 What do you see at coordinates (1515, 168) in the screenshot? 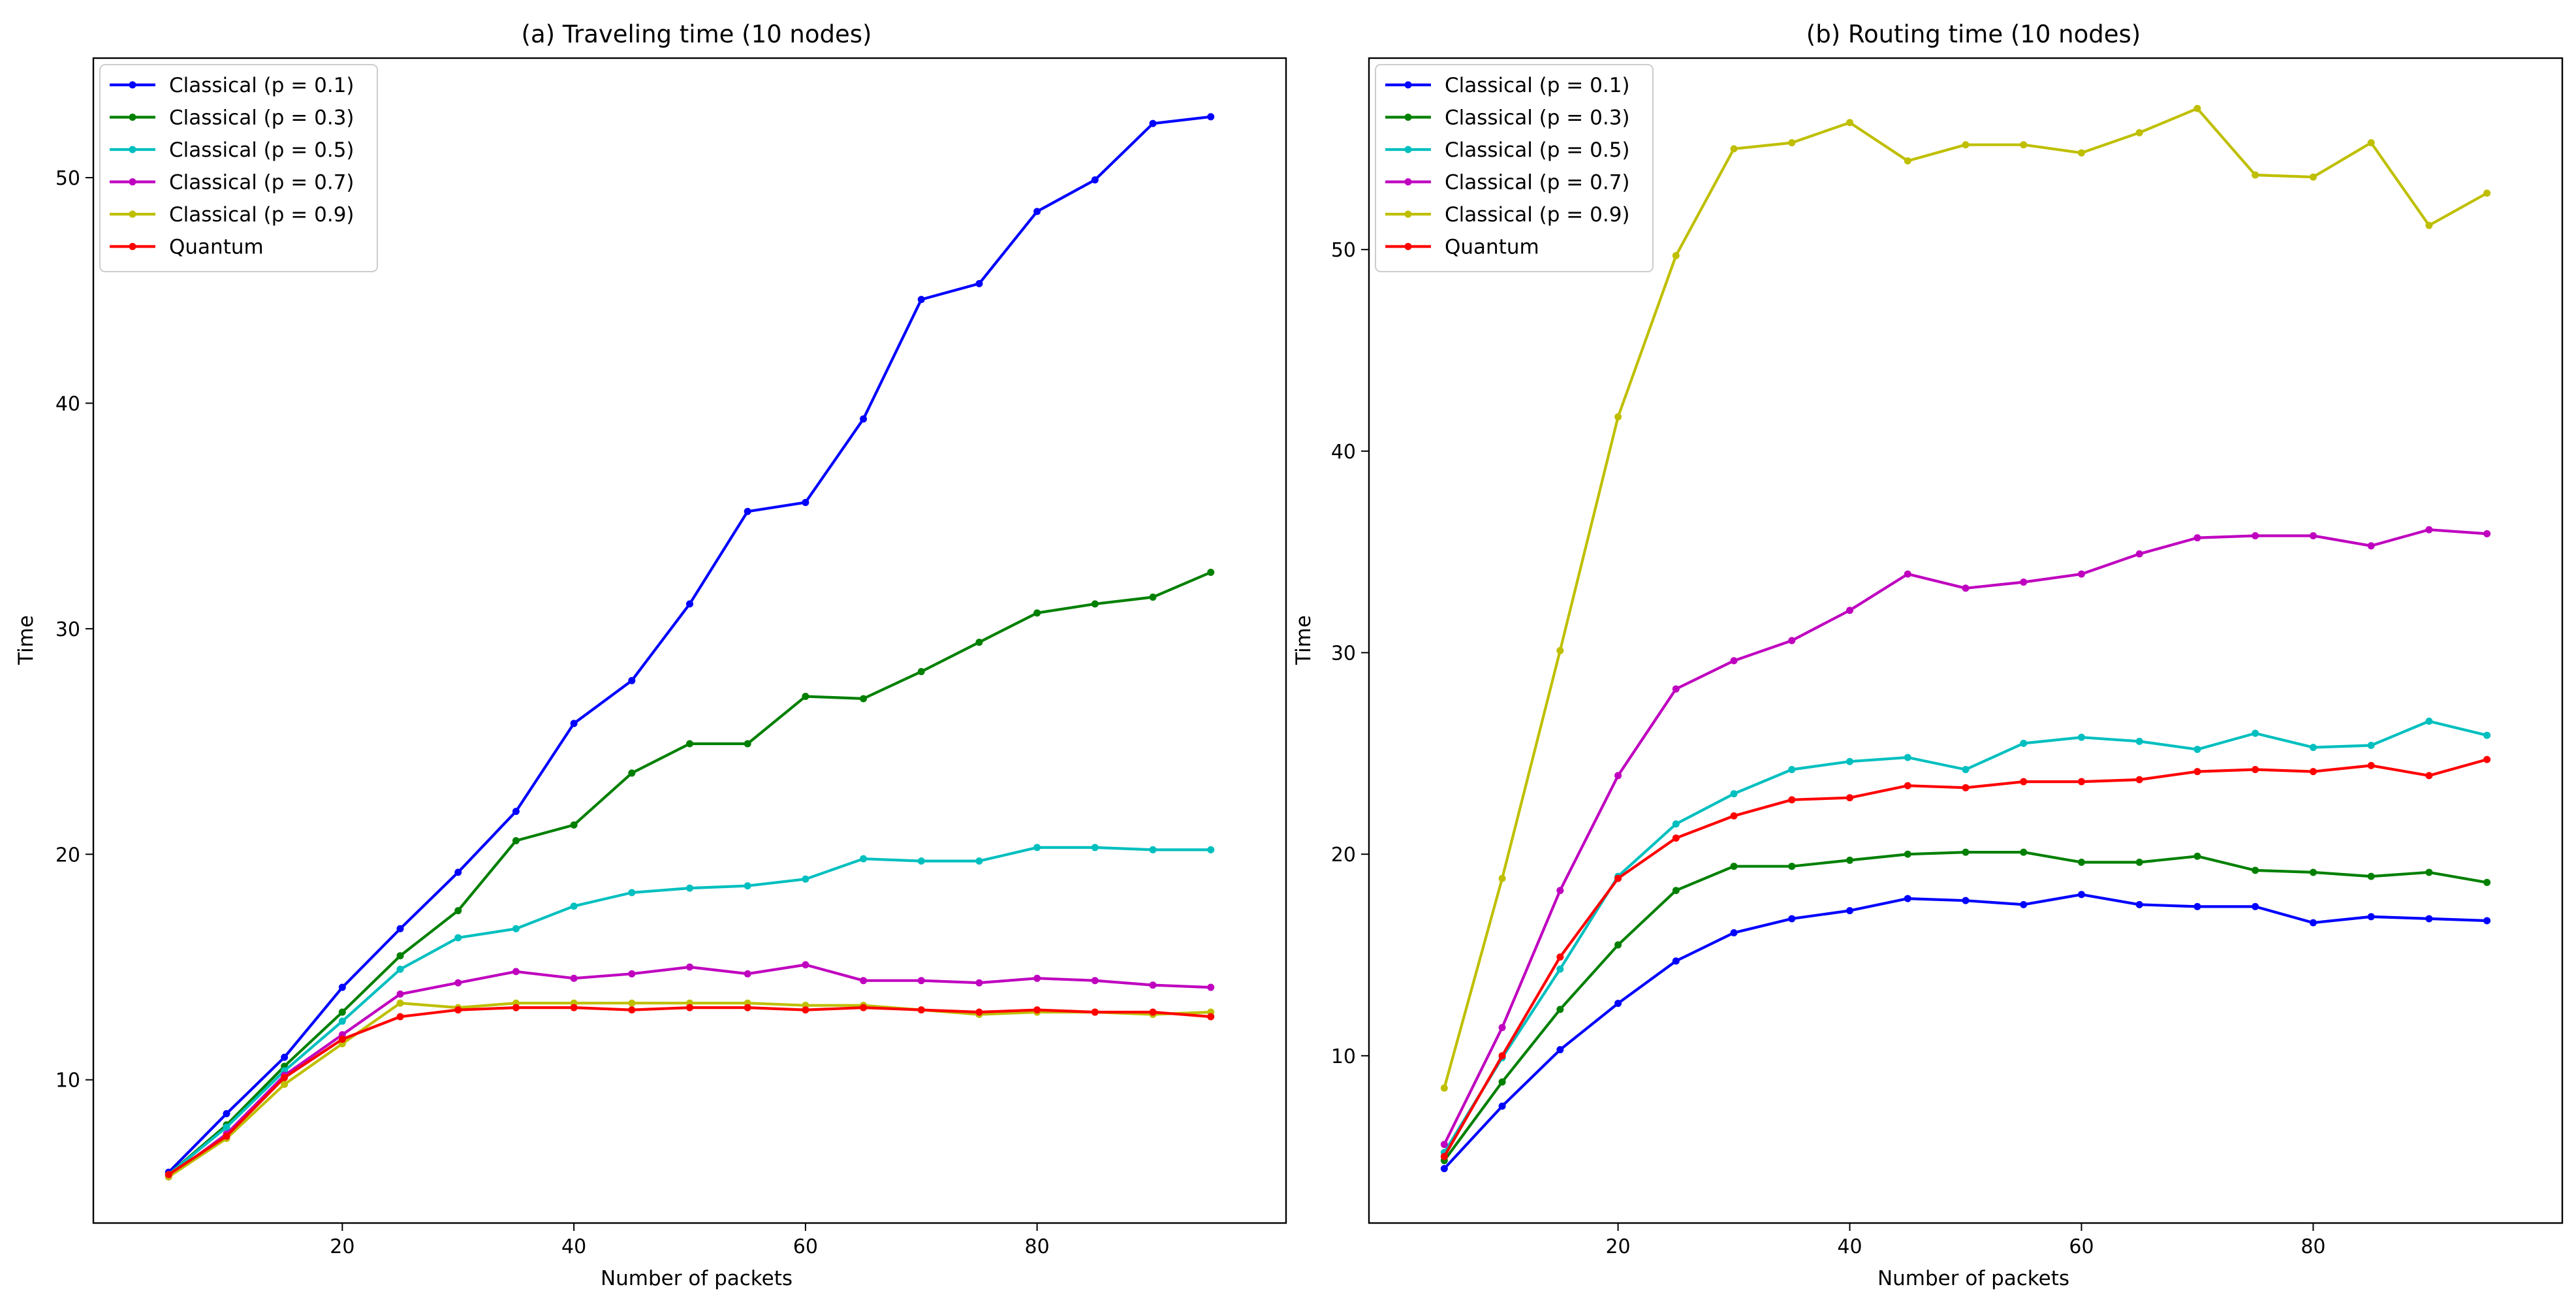
I see `legend-box` at bounding box center [1515, 168].